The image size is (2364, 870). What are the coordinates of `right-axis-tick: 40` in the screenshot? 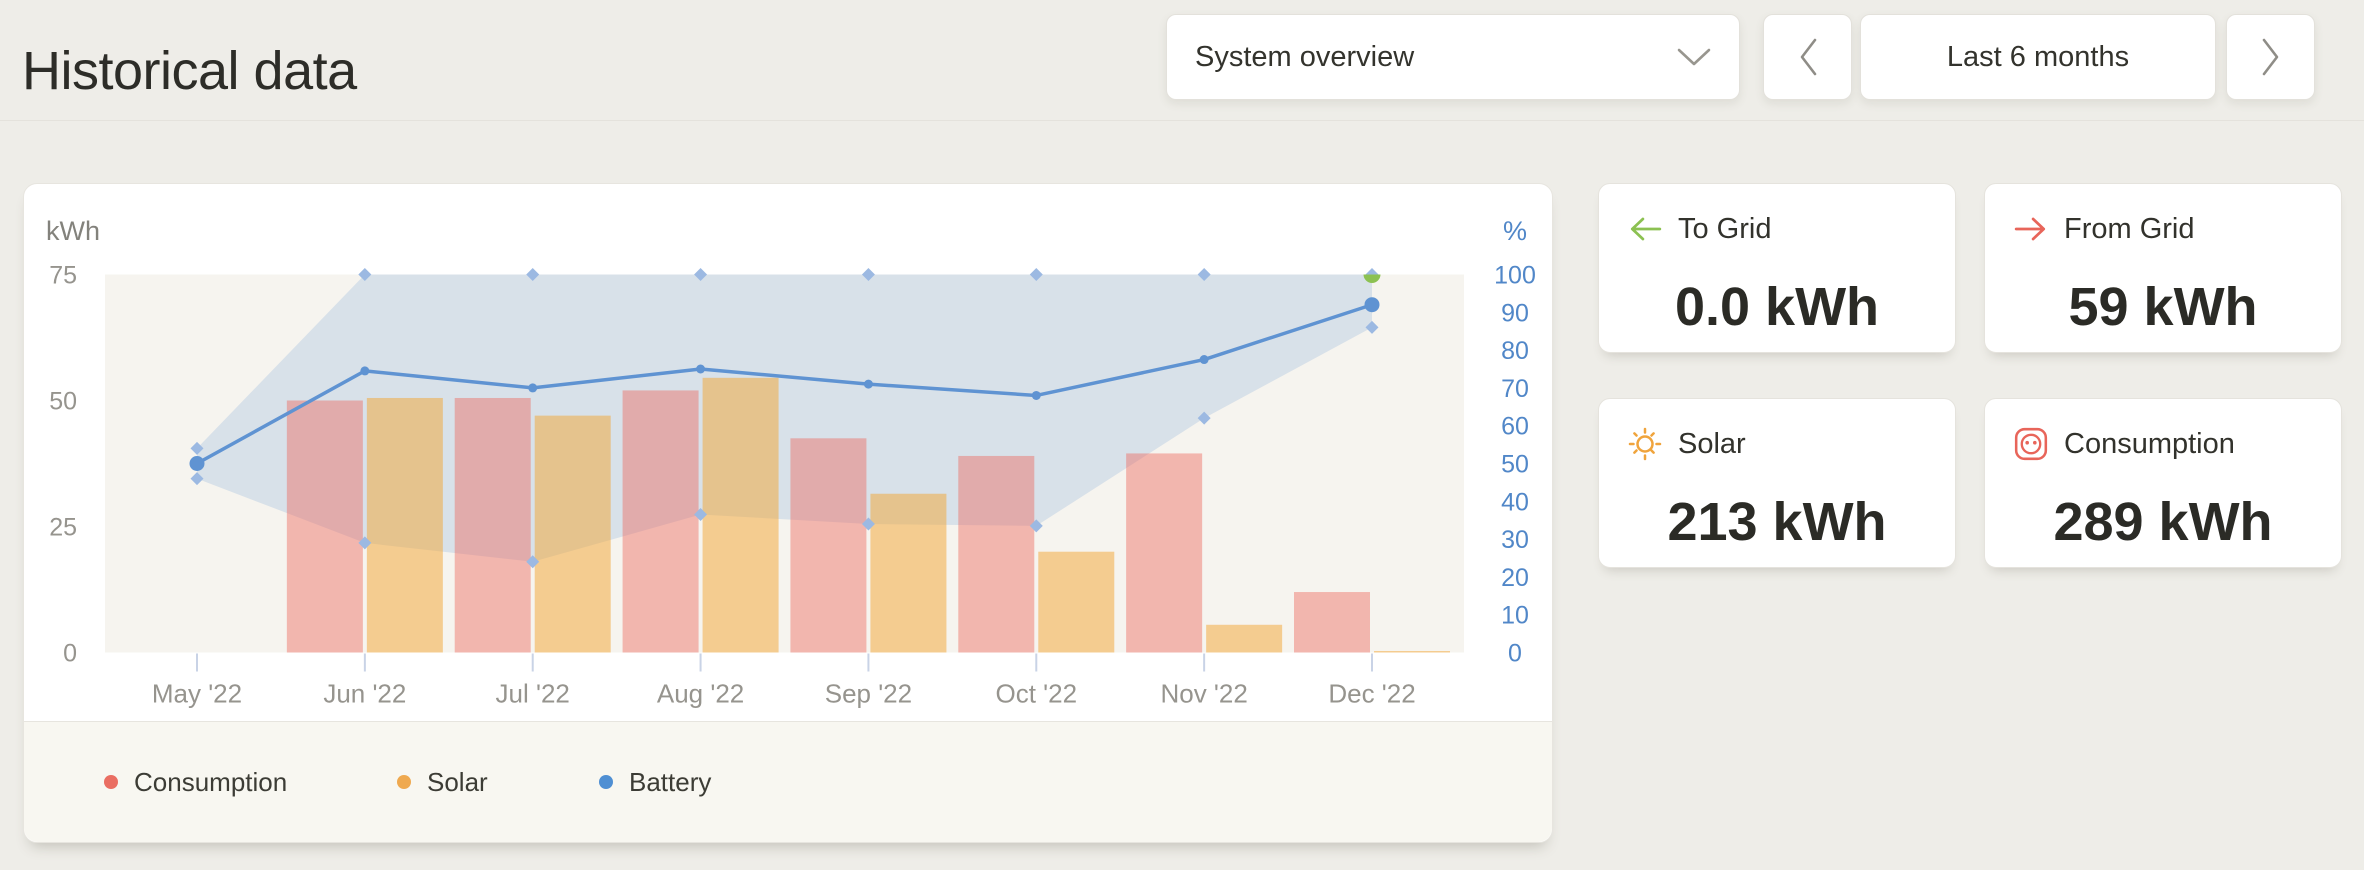 It's located at (1515, 502).